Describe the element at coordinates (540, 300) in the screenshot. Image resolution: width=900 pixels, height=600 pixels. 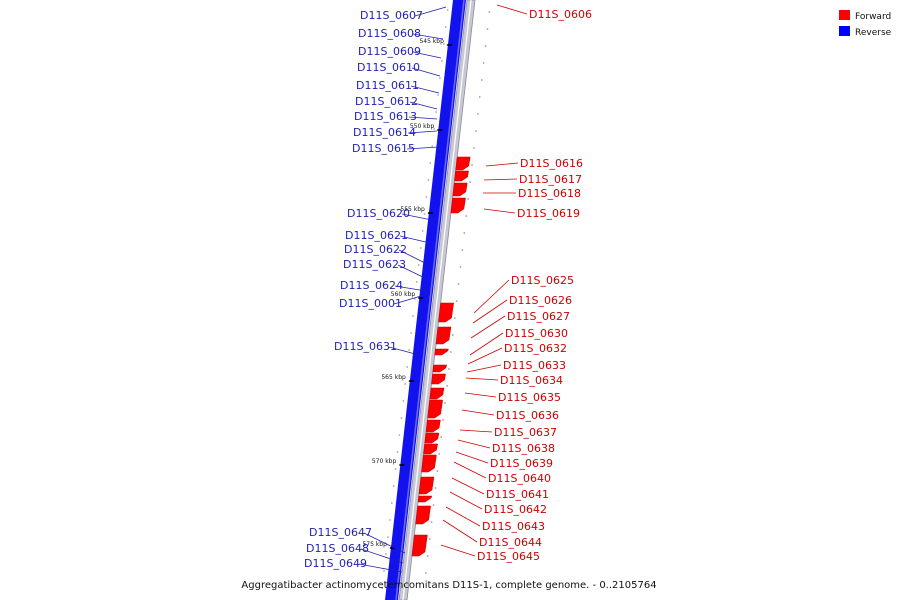
I see `forward-gene-label: D11S_0626` at that location.